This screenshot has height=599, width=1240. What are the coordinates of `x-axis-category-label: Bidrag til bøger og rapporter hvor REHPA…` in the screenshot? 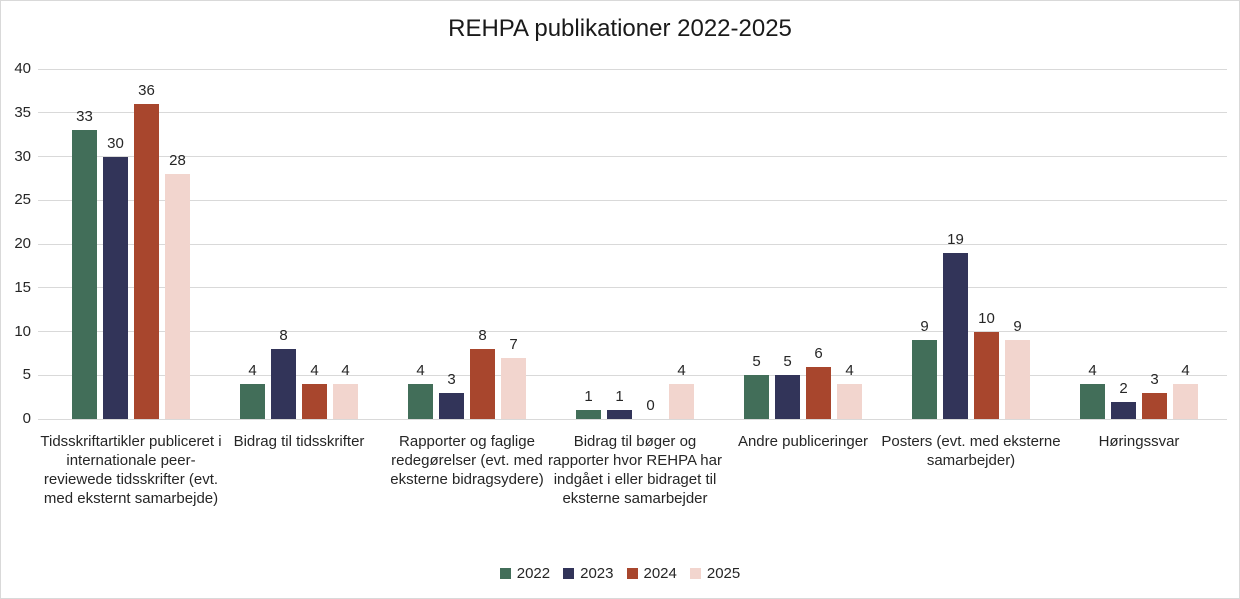 It's located at (635, 470).